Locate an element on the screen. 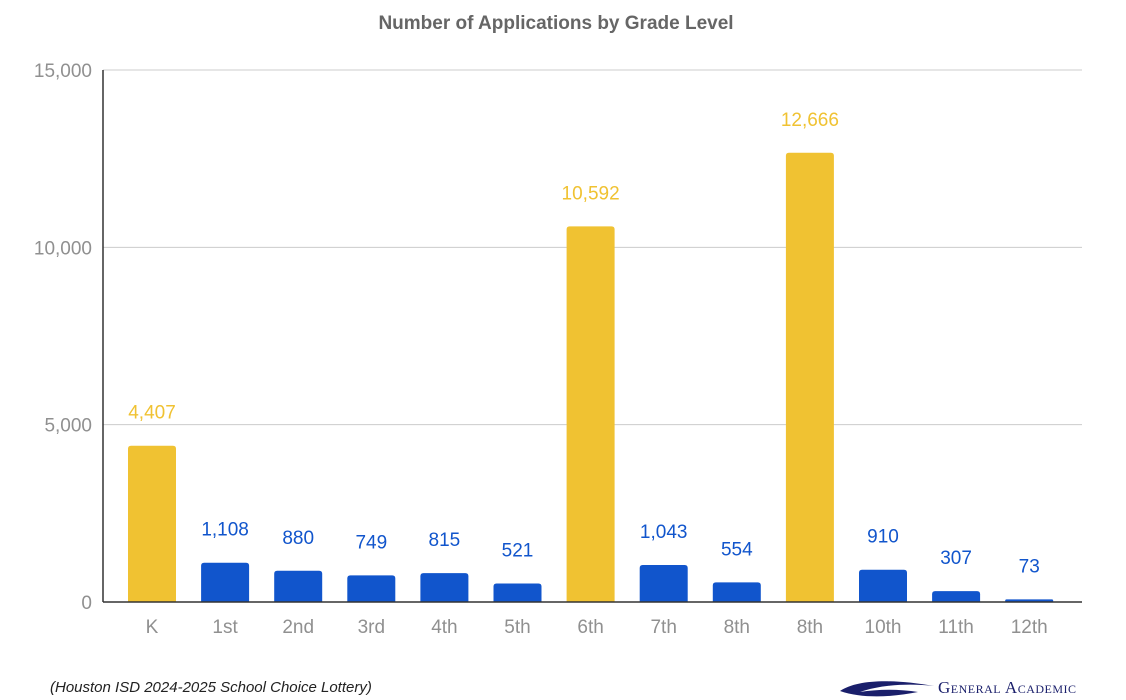  data-label-6th: 10,592 is located at coordinates (591, 193).